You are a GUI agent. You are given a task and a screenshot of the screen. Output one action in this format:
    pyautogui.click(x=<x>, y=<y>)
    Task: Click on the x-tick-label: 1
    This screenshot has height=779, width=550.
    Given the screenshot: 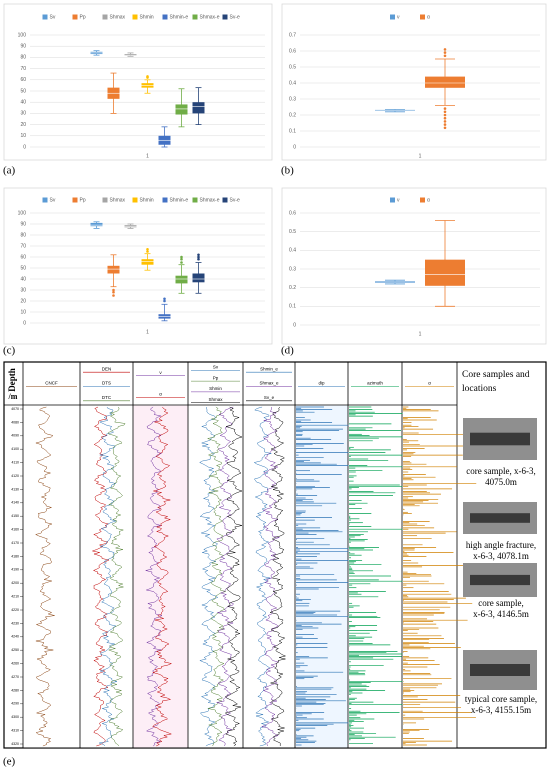 What is the action you would take?
    pyautogui.click(x=147, y=156)
    